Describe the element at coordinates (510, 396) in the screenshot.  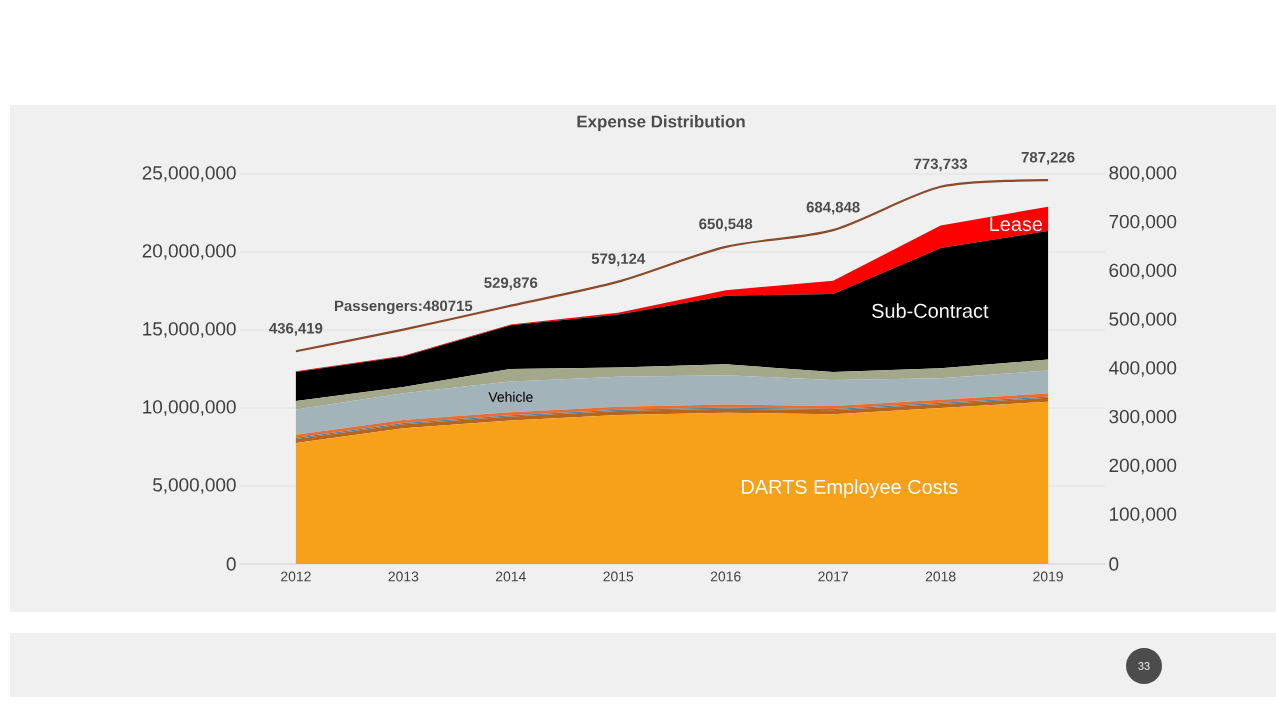
I see `series-label: Vehicle` at that location.